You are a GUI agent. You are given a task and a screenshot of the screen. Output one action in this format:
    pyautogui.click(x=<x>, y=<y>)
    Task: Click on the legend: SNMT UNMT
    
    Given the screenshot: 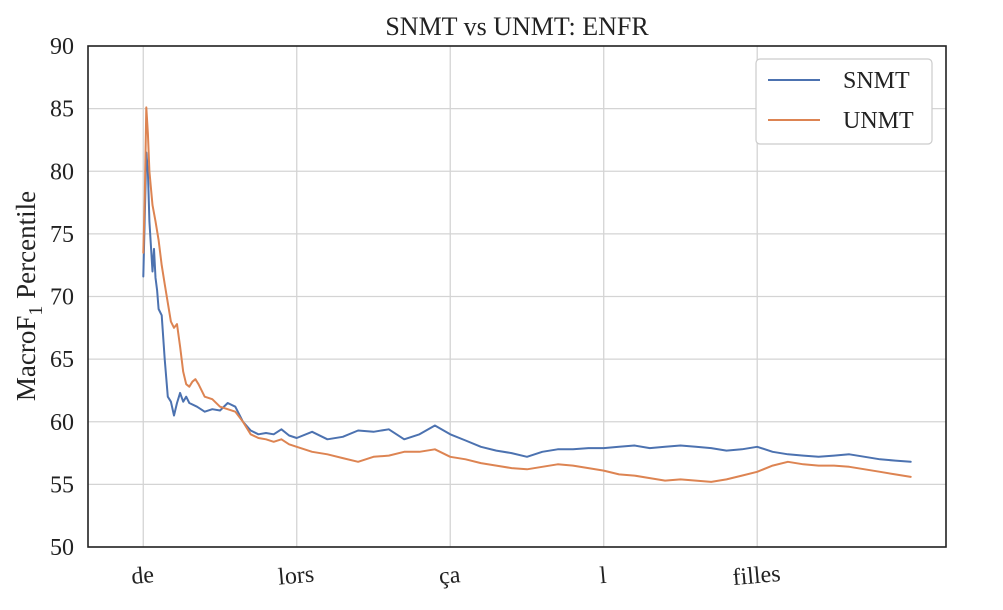 What is the action you would take?
    pyautogui.click(x=844, y=101)
    